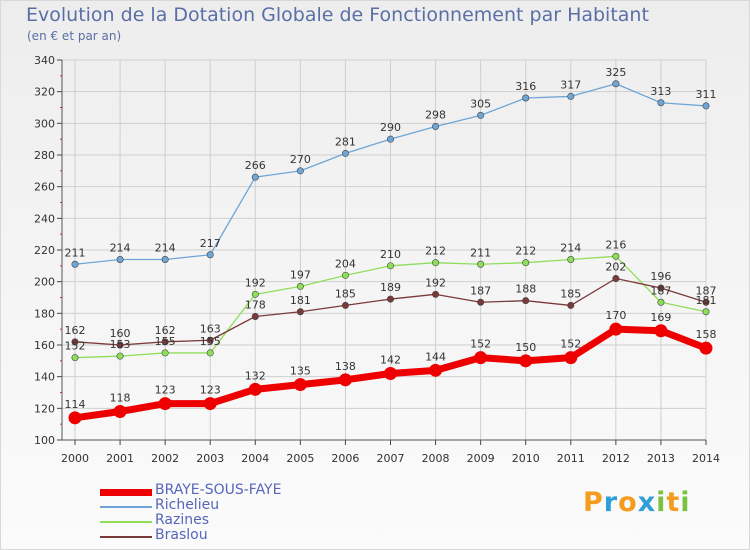 The image size is (750, 550). Describe the element at coordinates (525, 289) in the screenshot. I see `data-label: 188` at that location.